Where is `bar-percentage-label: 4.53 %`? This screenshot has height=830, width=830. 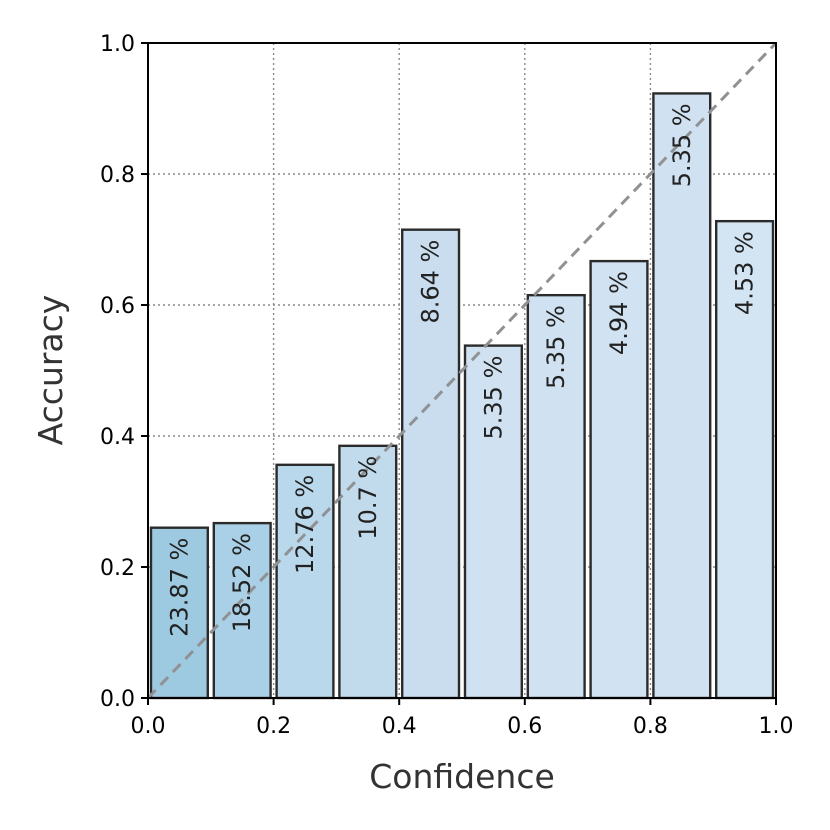 bar-percentage-label: 4.53 % is located at coordinates (745, 273).